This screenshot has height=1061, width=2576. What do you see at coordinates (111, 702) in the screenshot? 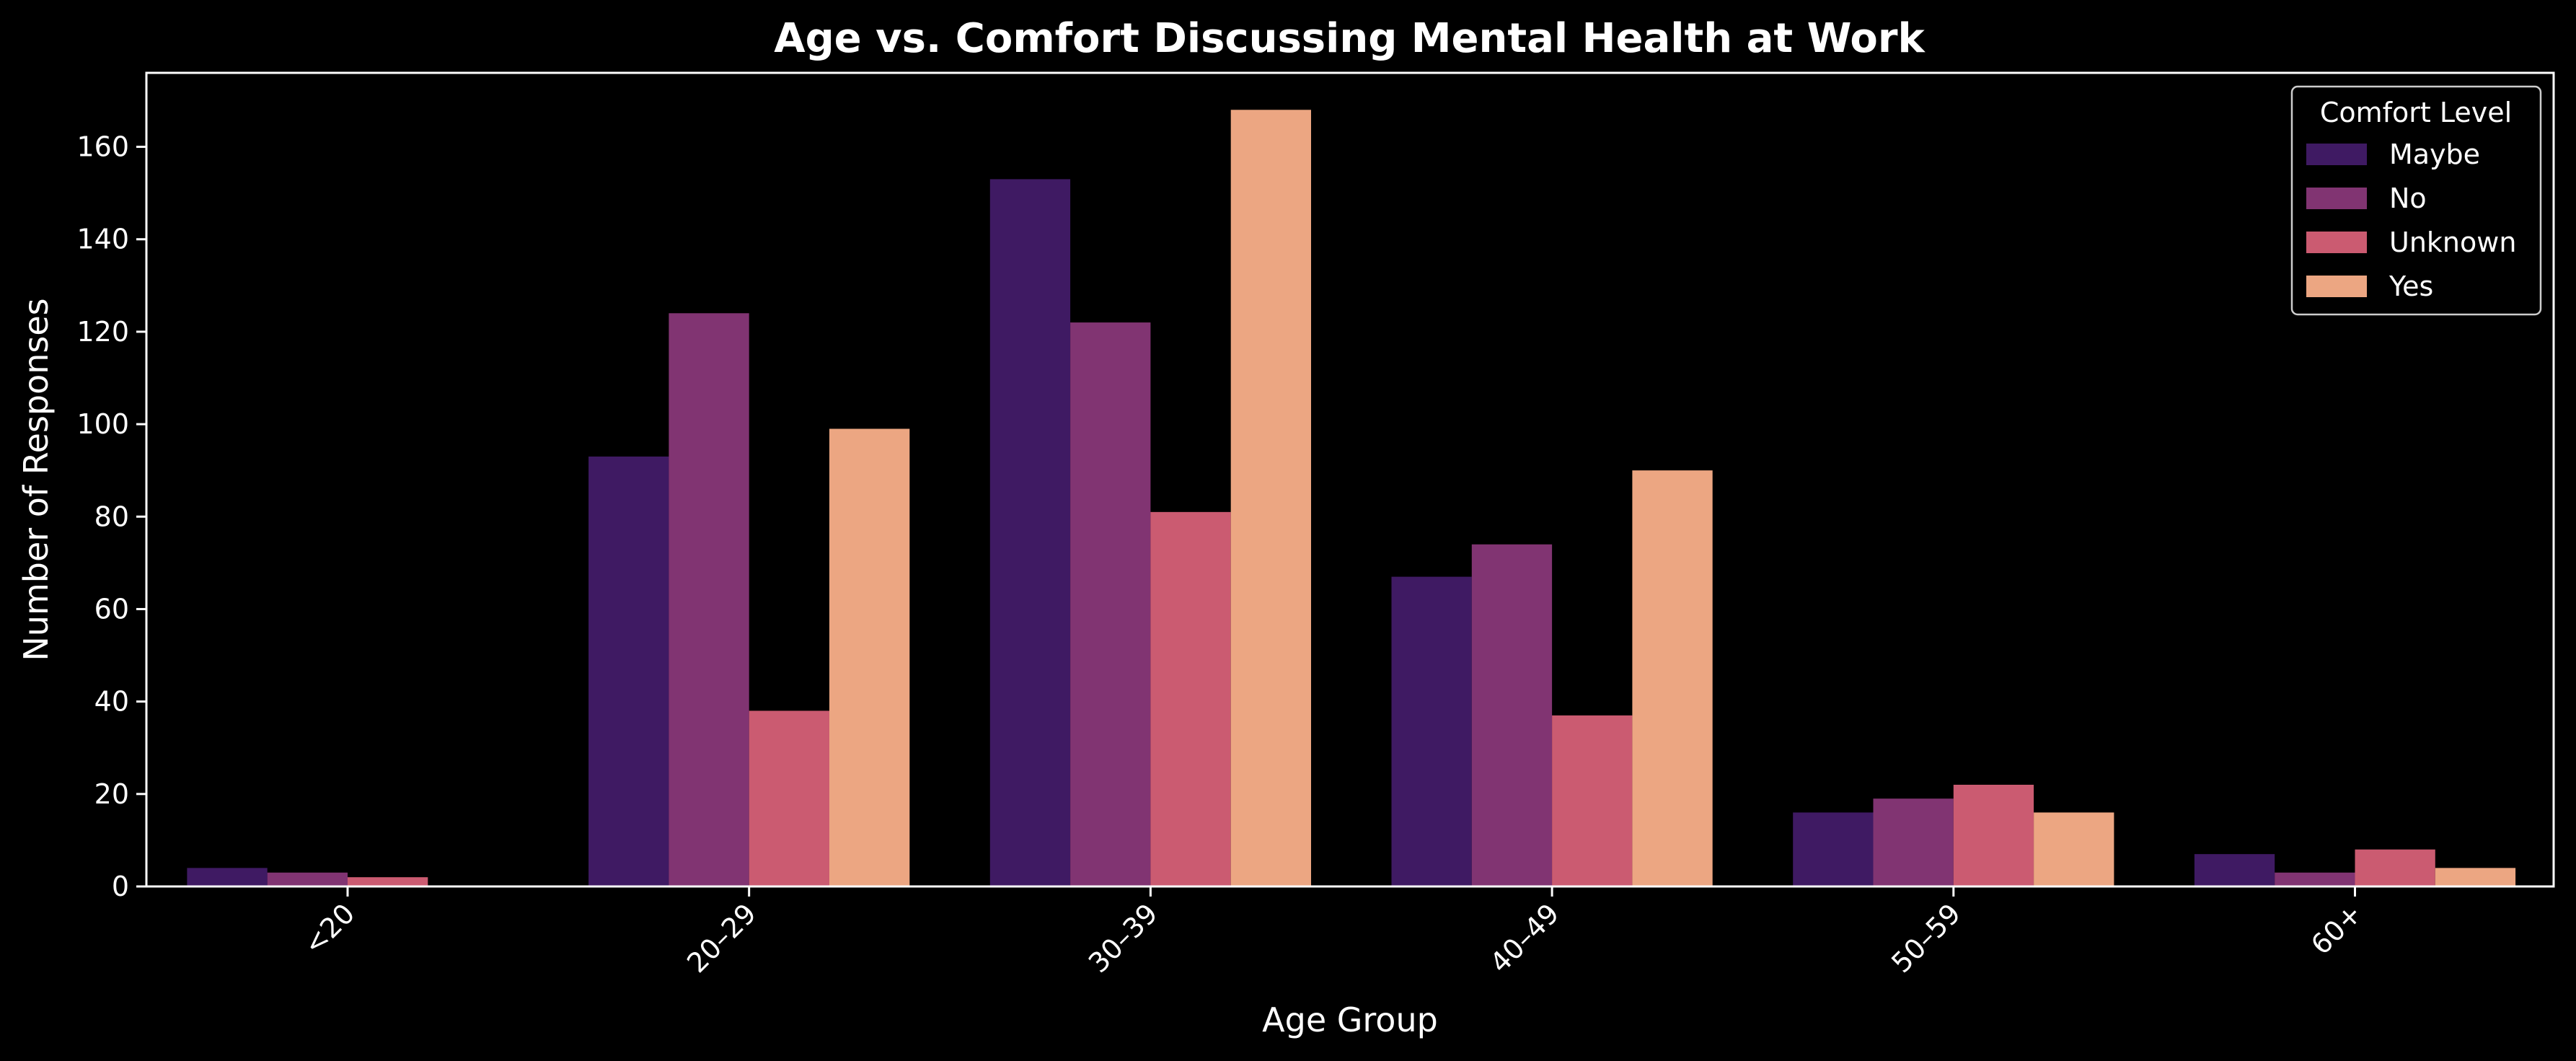
I see `y-tick-label: 40` at bounding box center [111, 702].